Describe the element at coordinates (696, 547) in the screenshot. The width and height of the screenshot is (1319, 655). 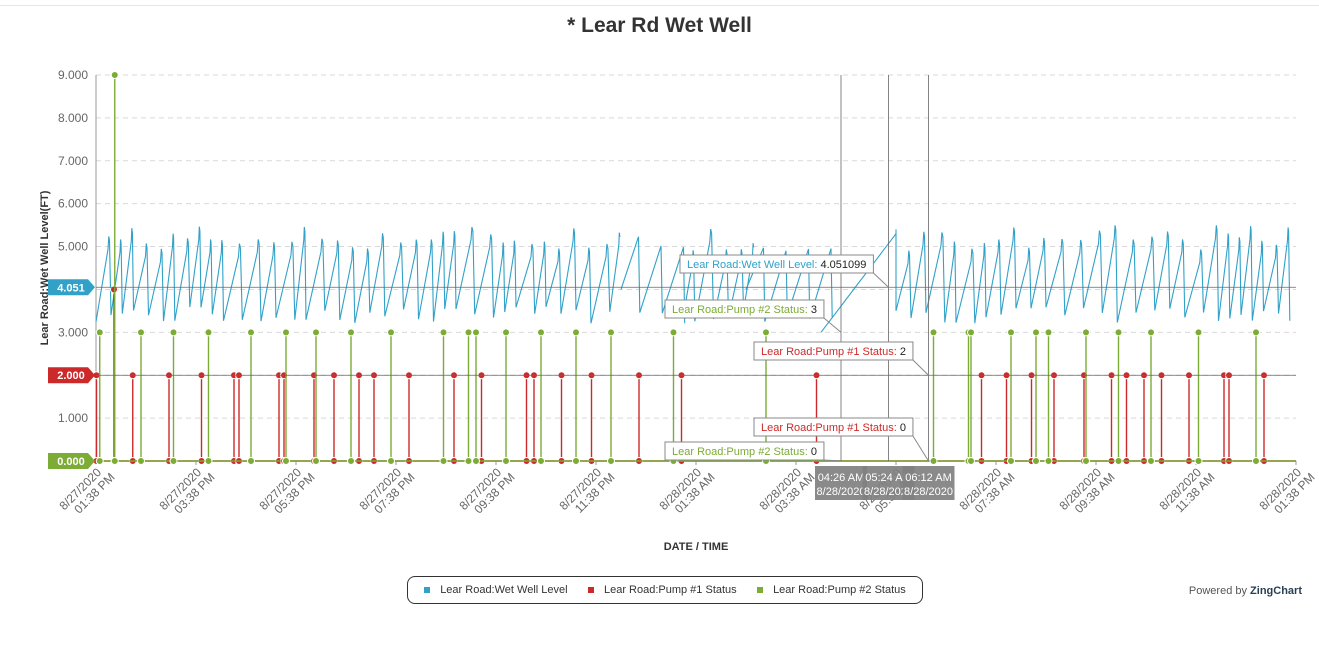
I see `x-axis-title: DATE / TIME` at that location.